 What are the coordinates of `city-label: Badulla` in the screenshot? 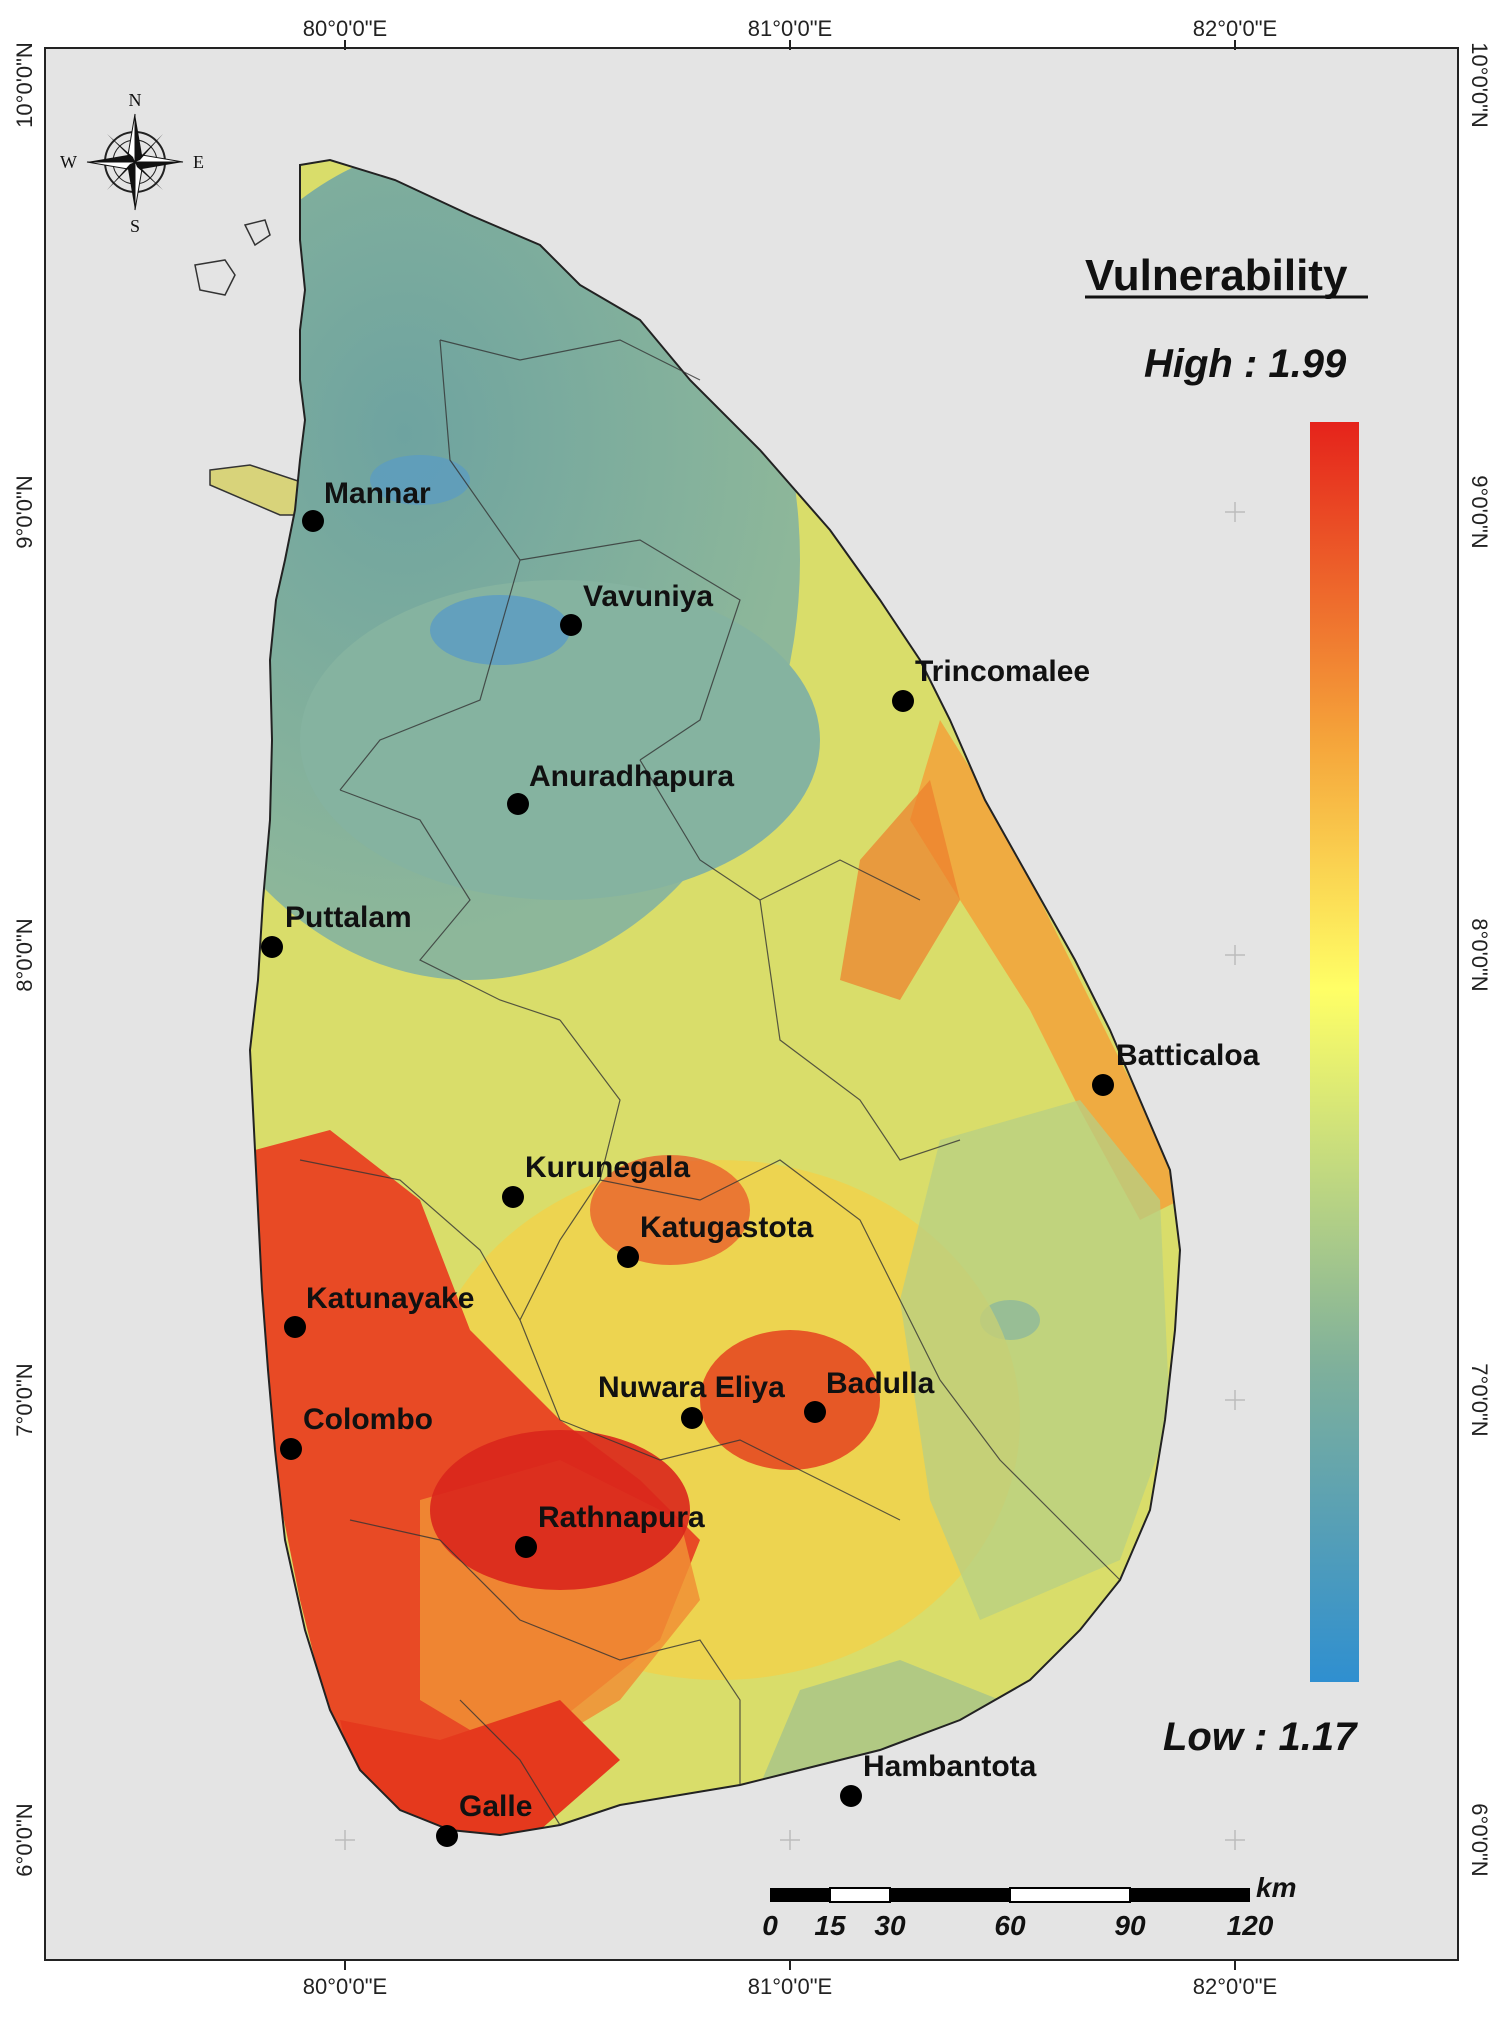 It's located at (880, 1383).